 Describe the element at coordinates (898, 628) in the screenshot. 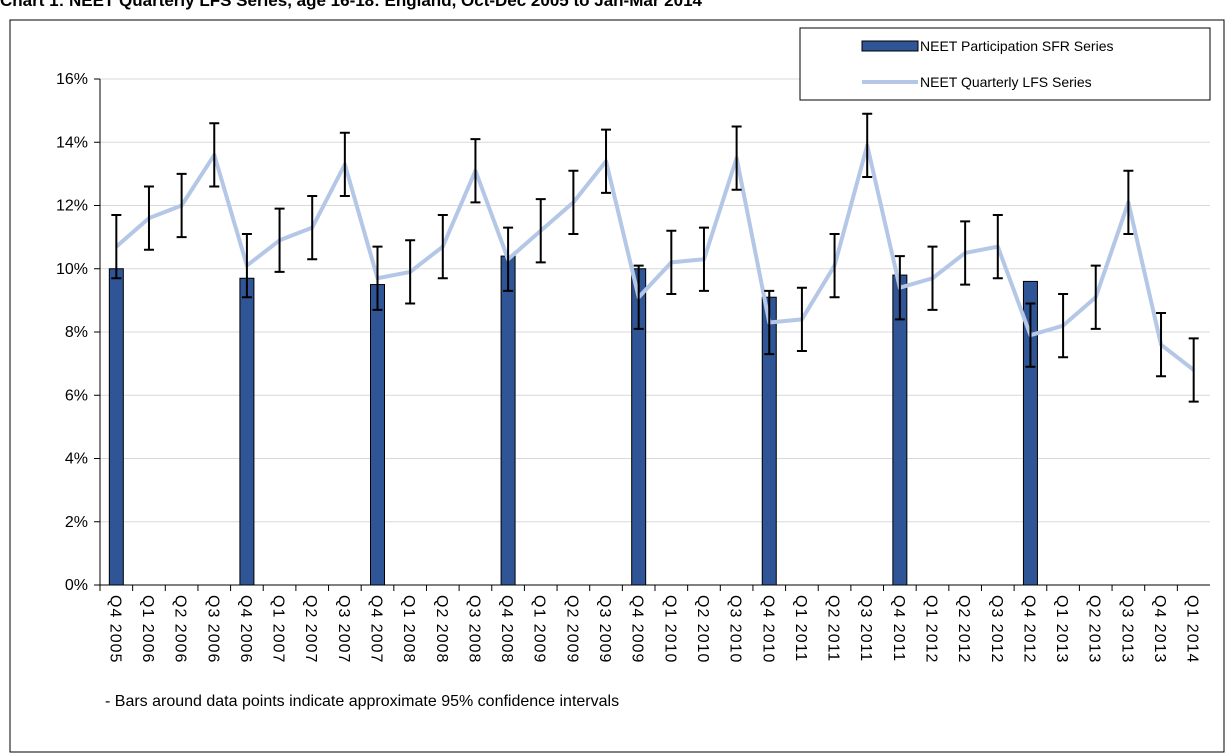

I see `x-tick-label: Q4 2011` at that location.